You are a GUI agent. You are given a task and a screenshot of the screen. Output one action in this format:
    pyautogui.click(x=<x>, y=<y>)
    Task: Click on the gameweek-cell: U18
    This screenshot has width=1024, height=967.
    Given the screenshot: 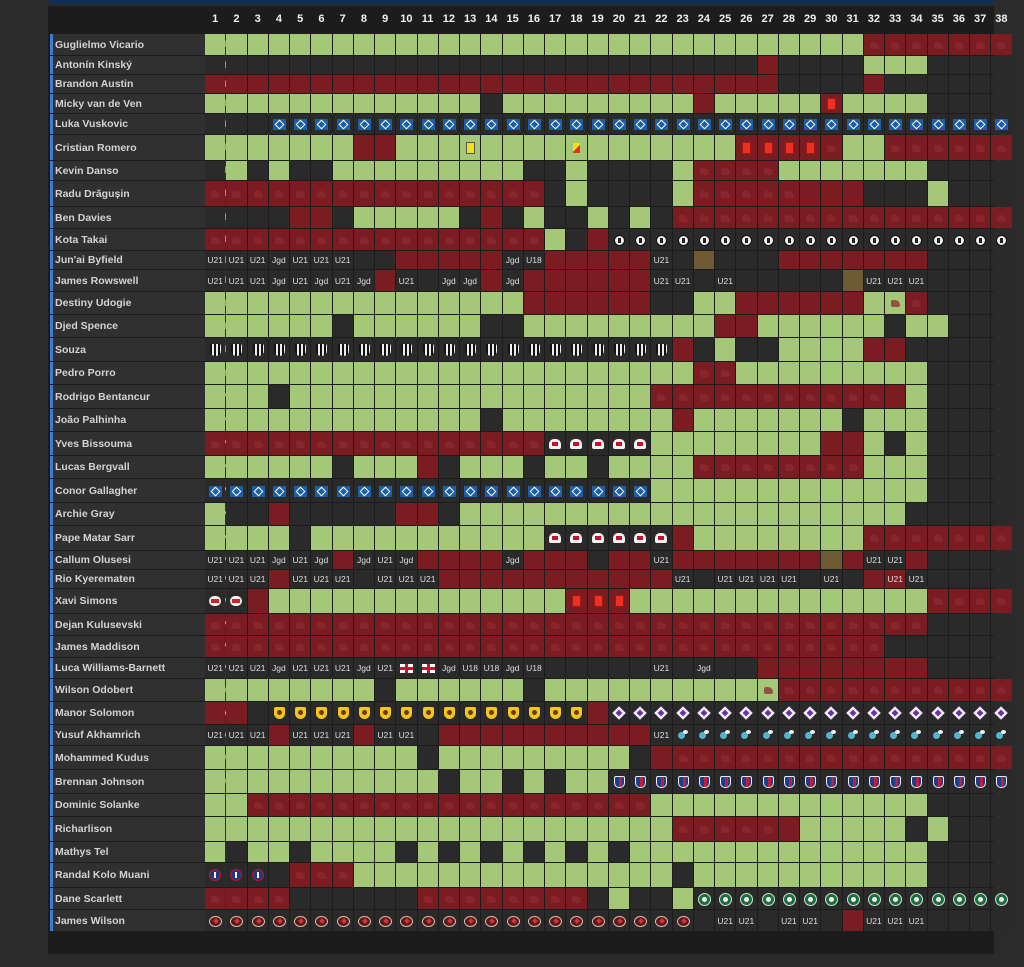 What is the action you would take?
    pyautogui.click(x=470, y=668)
    